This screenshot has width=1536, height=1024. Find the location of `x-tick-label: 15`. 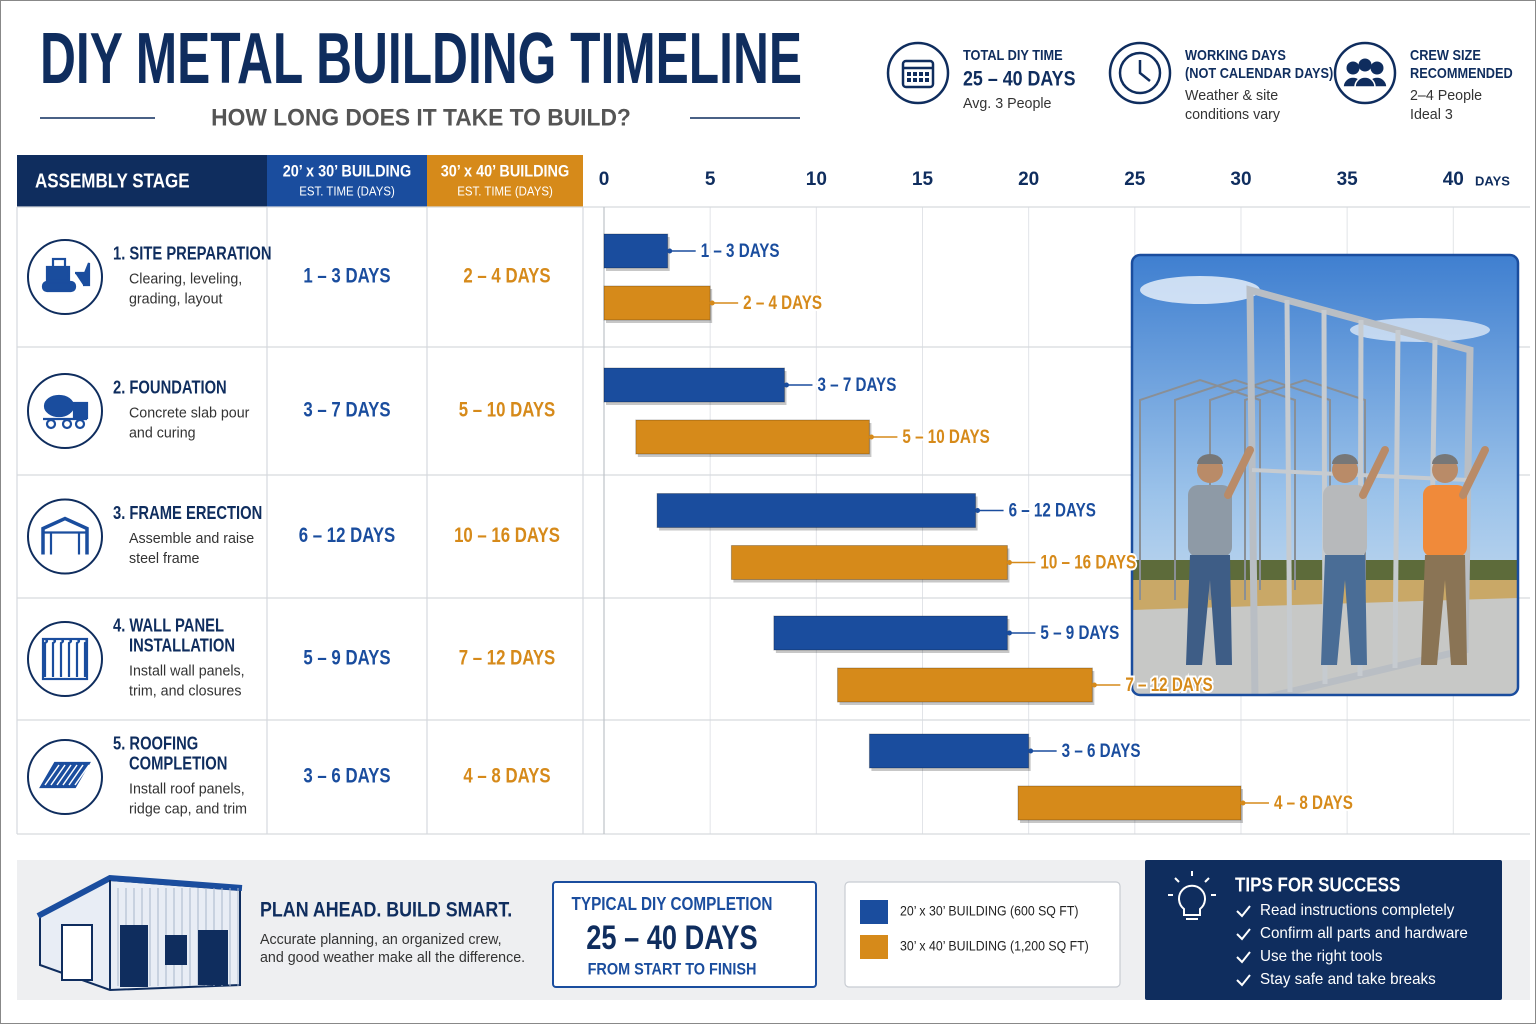

x-tick-label: 15 is located at coordinates (923, 179).